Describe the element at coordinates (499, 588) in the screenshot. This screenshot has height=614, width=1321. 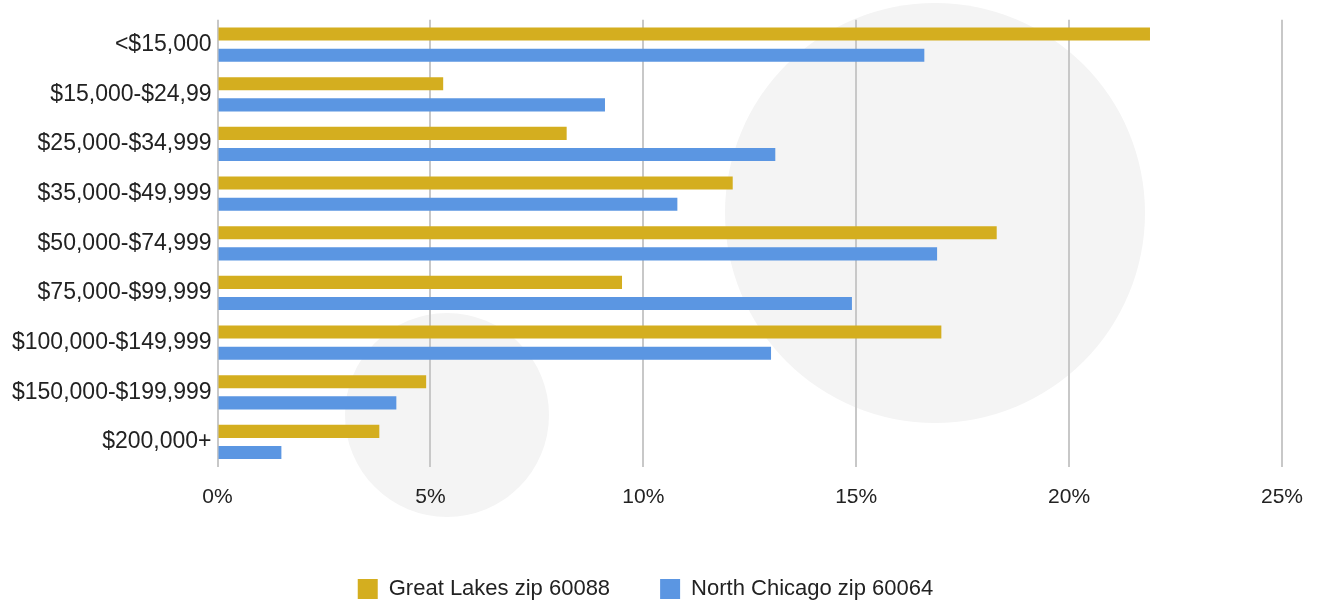
I see `legend-label: Great Lakes zip 60088` at that location.